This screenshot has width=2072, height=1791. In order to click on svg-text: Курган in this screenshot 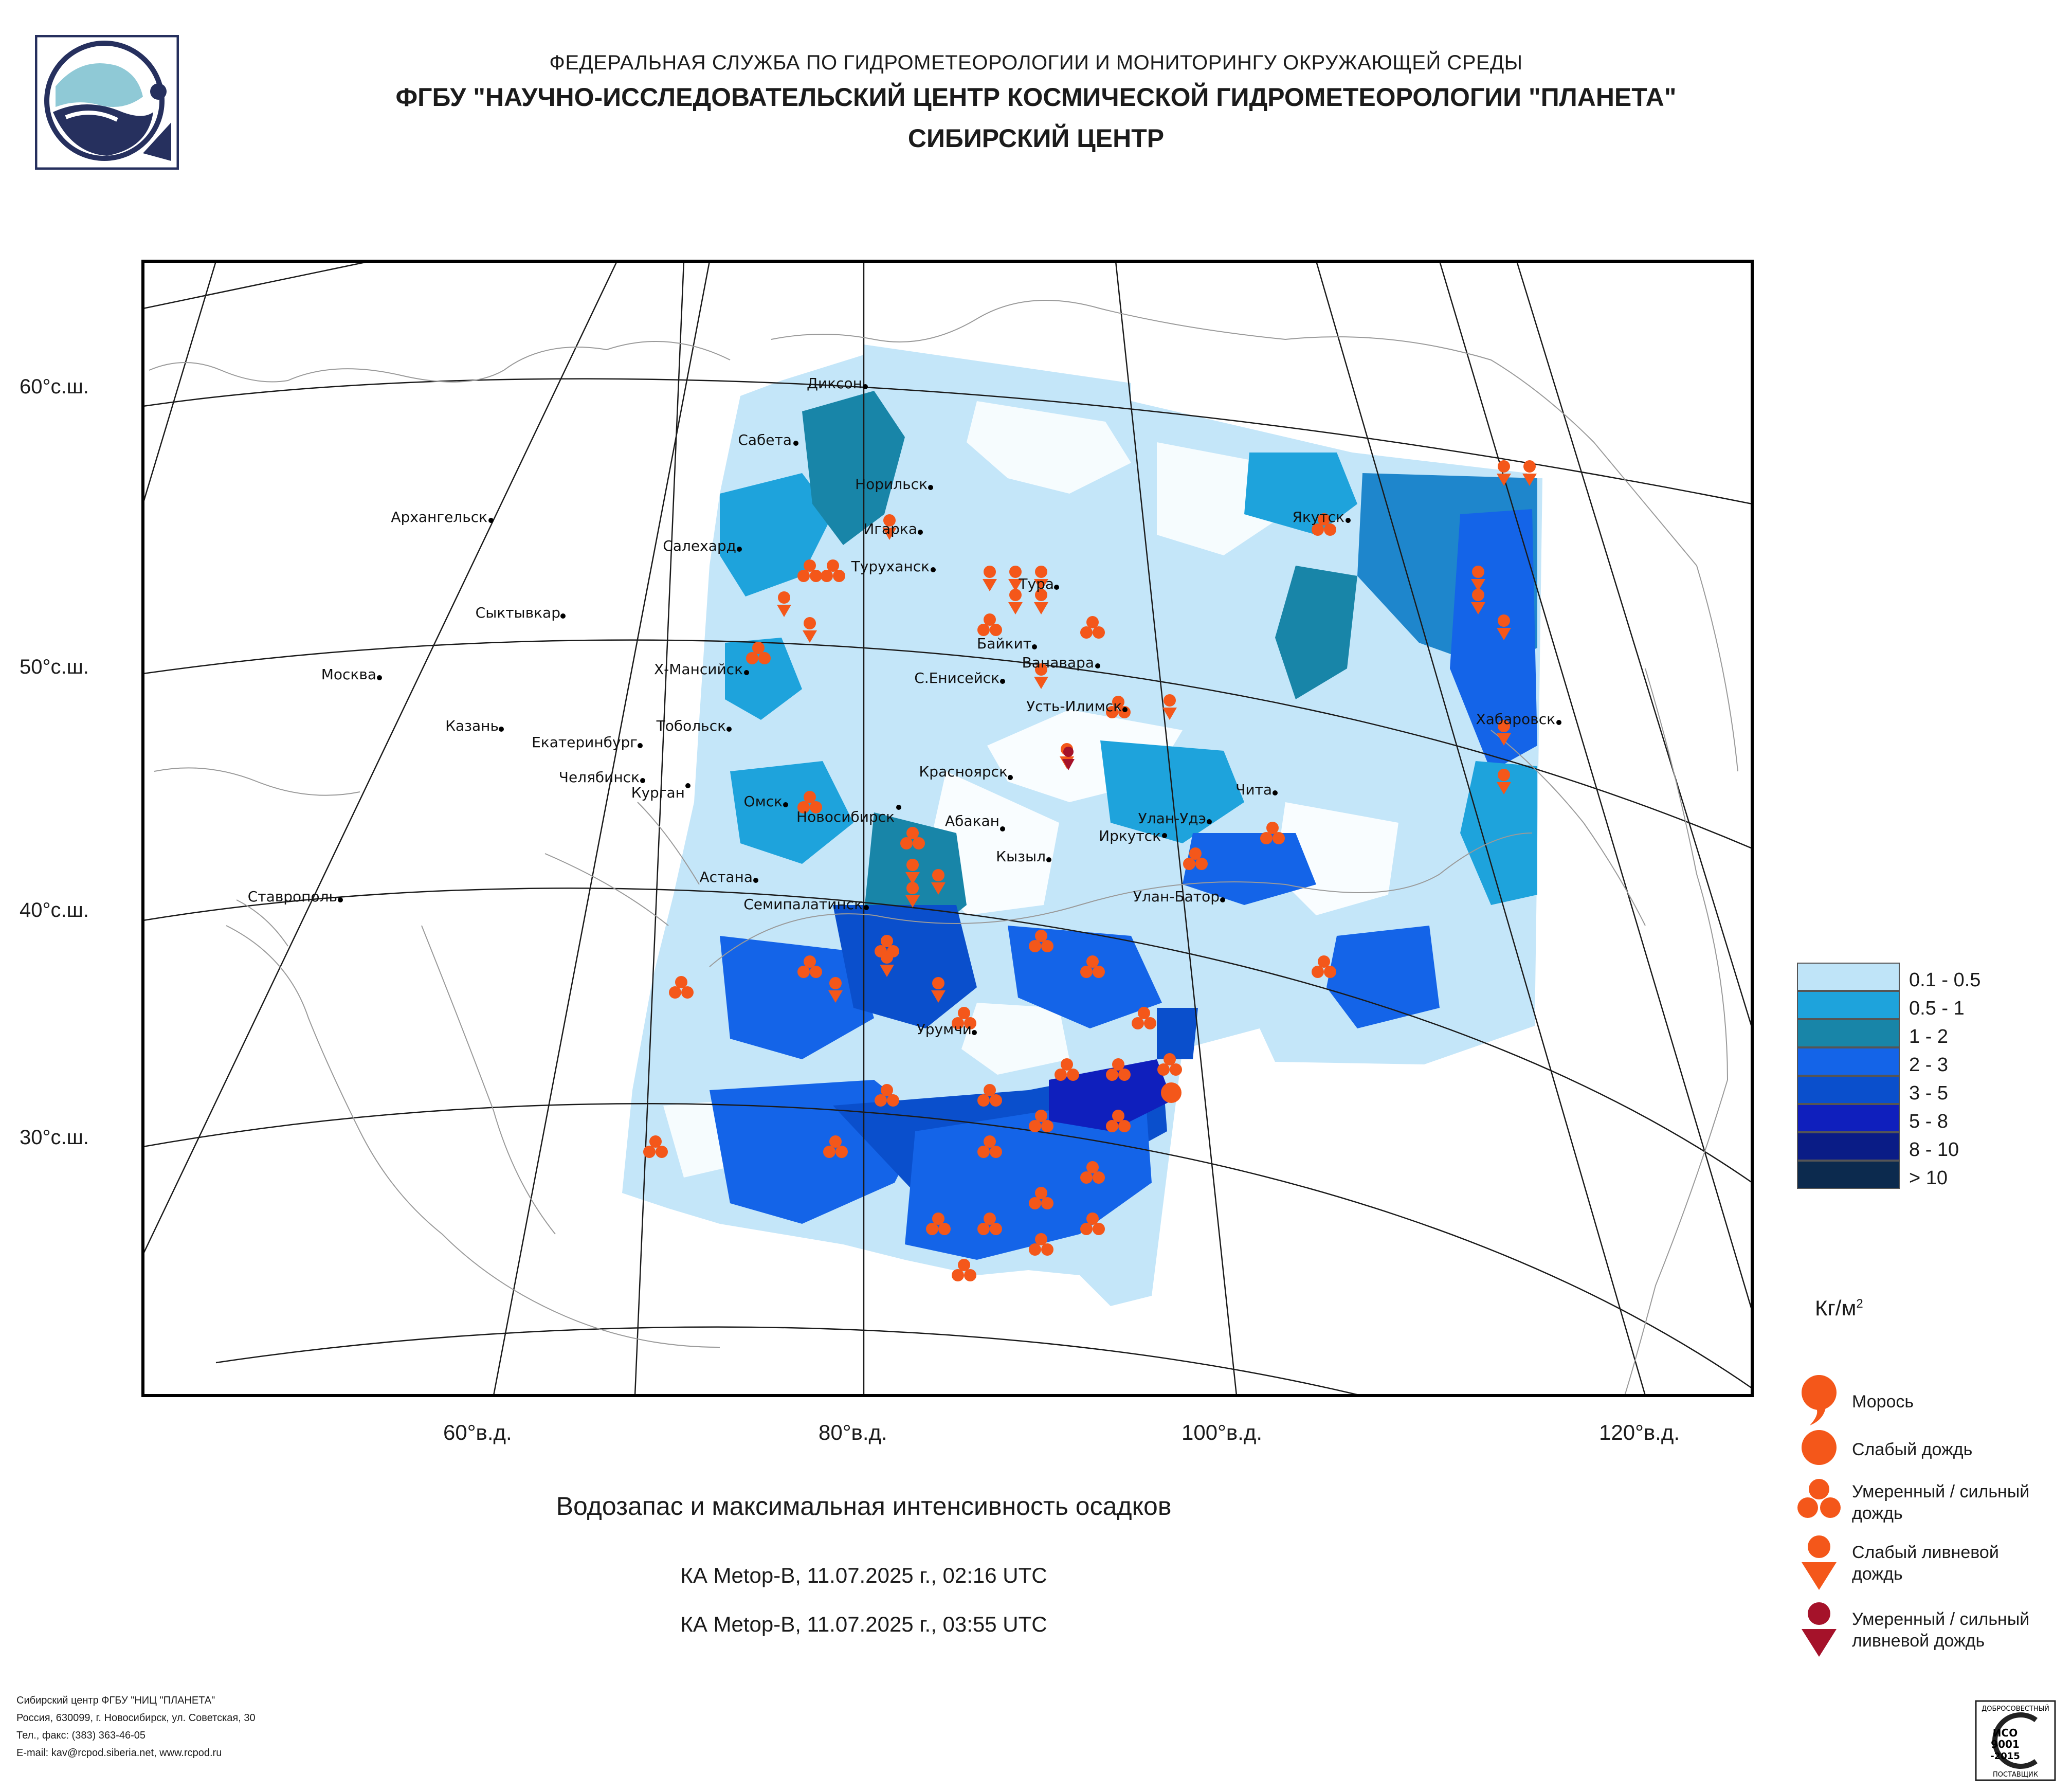, I will do `click(658, 792)`.